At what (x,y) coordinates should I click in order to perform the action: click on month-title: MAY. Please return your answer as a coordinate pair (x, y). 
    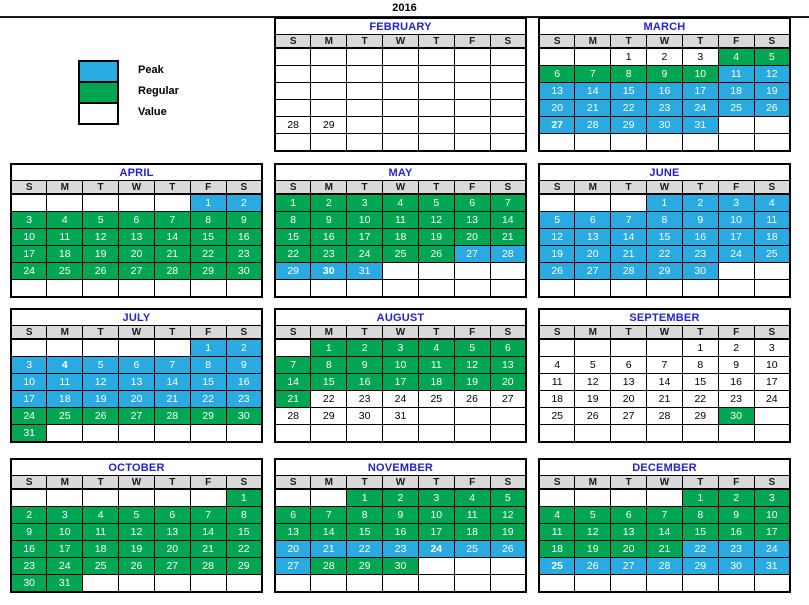
    Looking at the image, I should click on (400, 172).